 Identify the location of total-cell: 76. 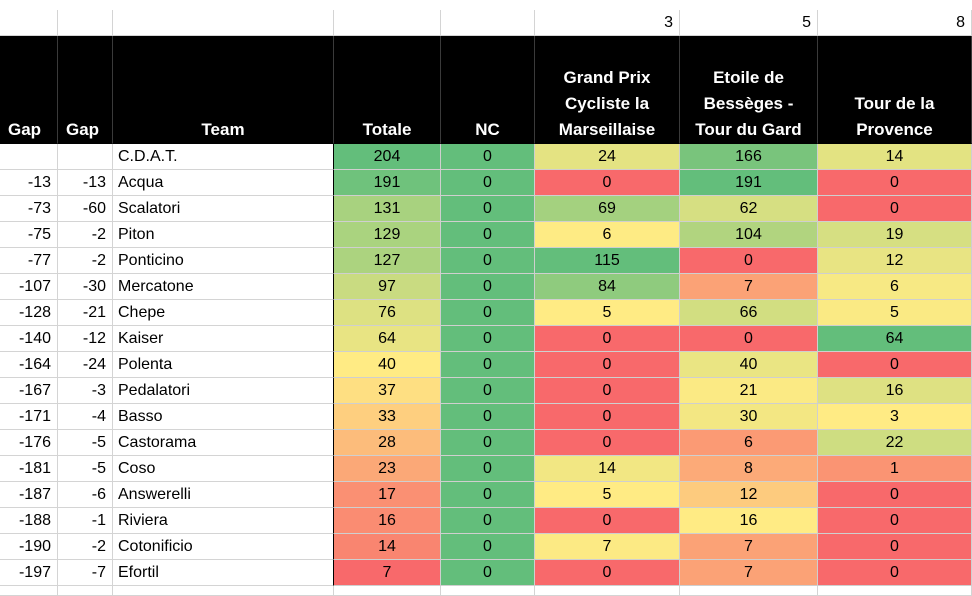
(387, 313).